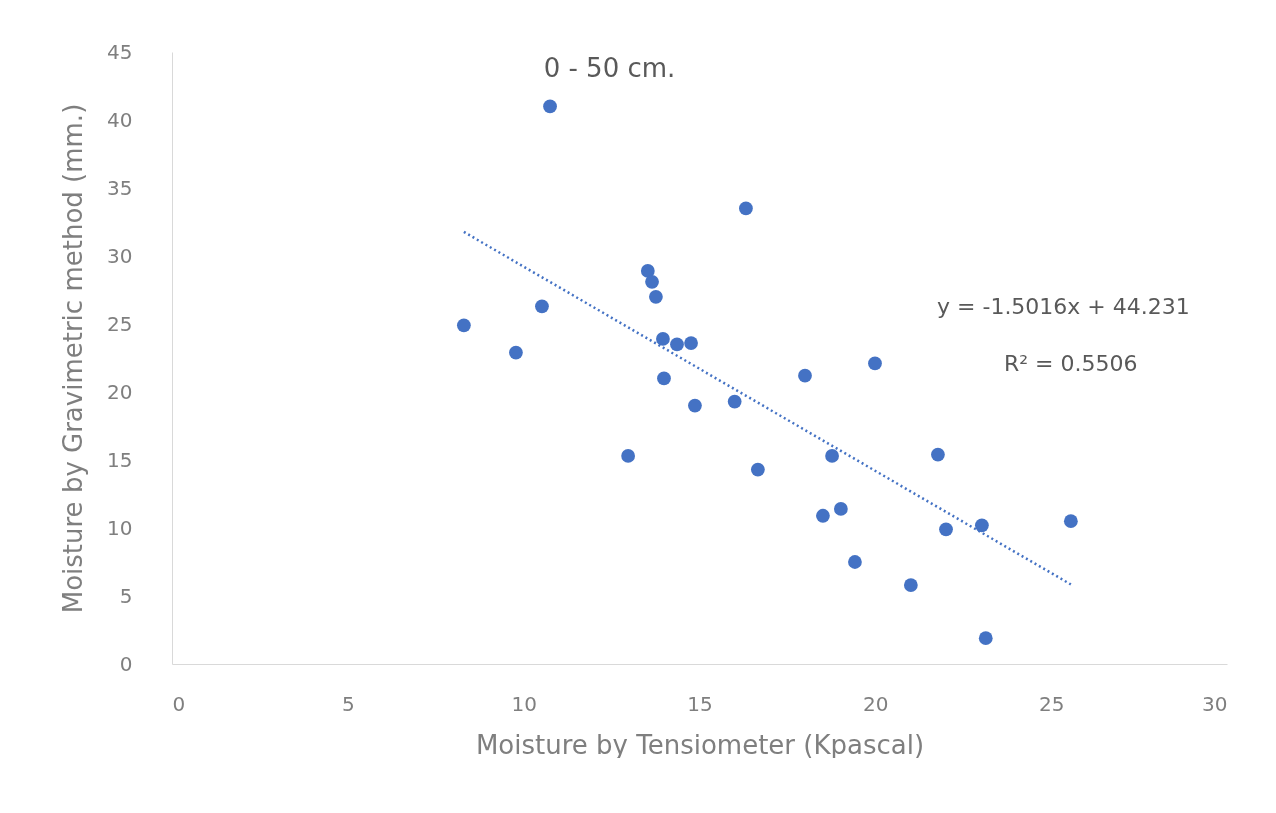 This screenshot has width=1276, height=813. I want to click on y-tick-label: 20, so click(120, 391).